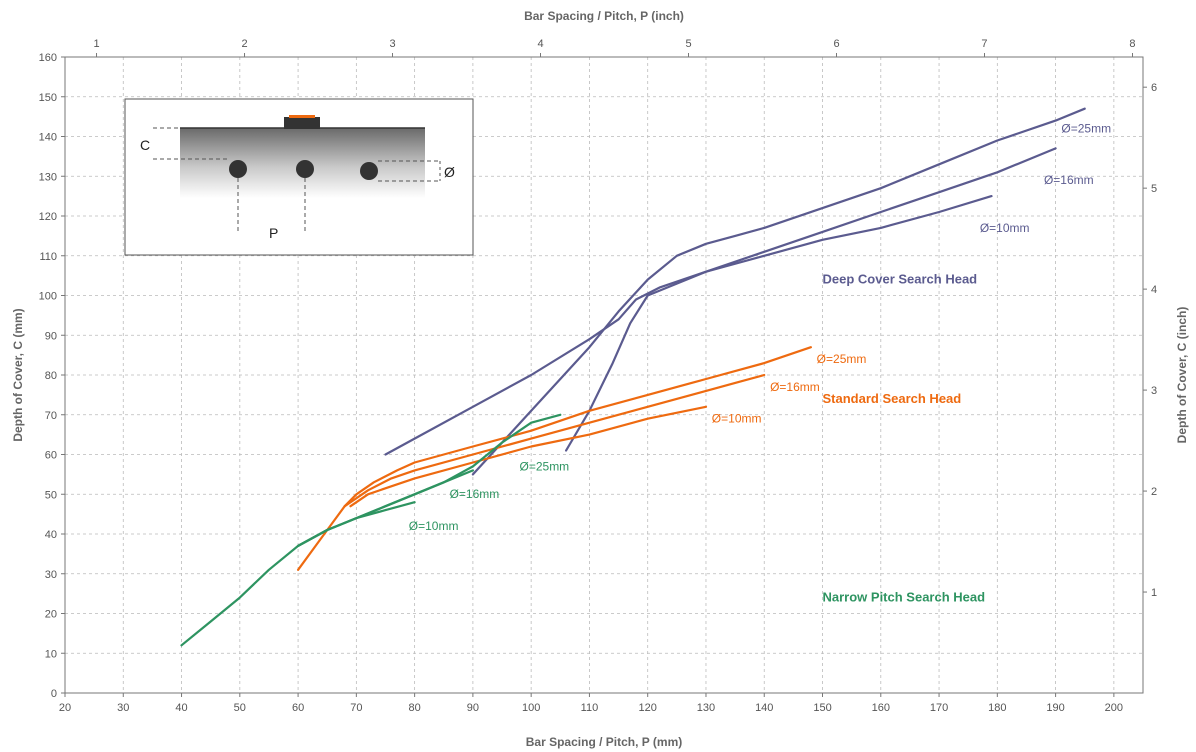 The height and width of the screenshot is (752, 1196). Describe the element at coordinates (48, 217) in the screenshot. I see `y-tick-label: 120` at that location.